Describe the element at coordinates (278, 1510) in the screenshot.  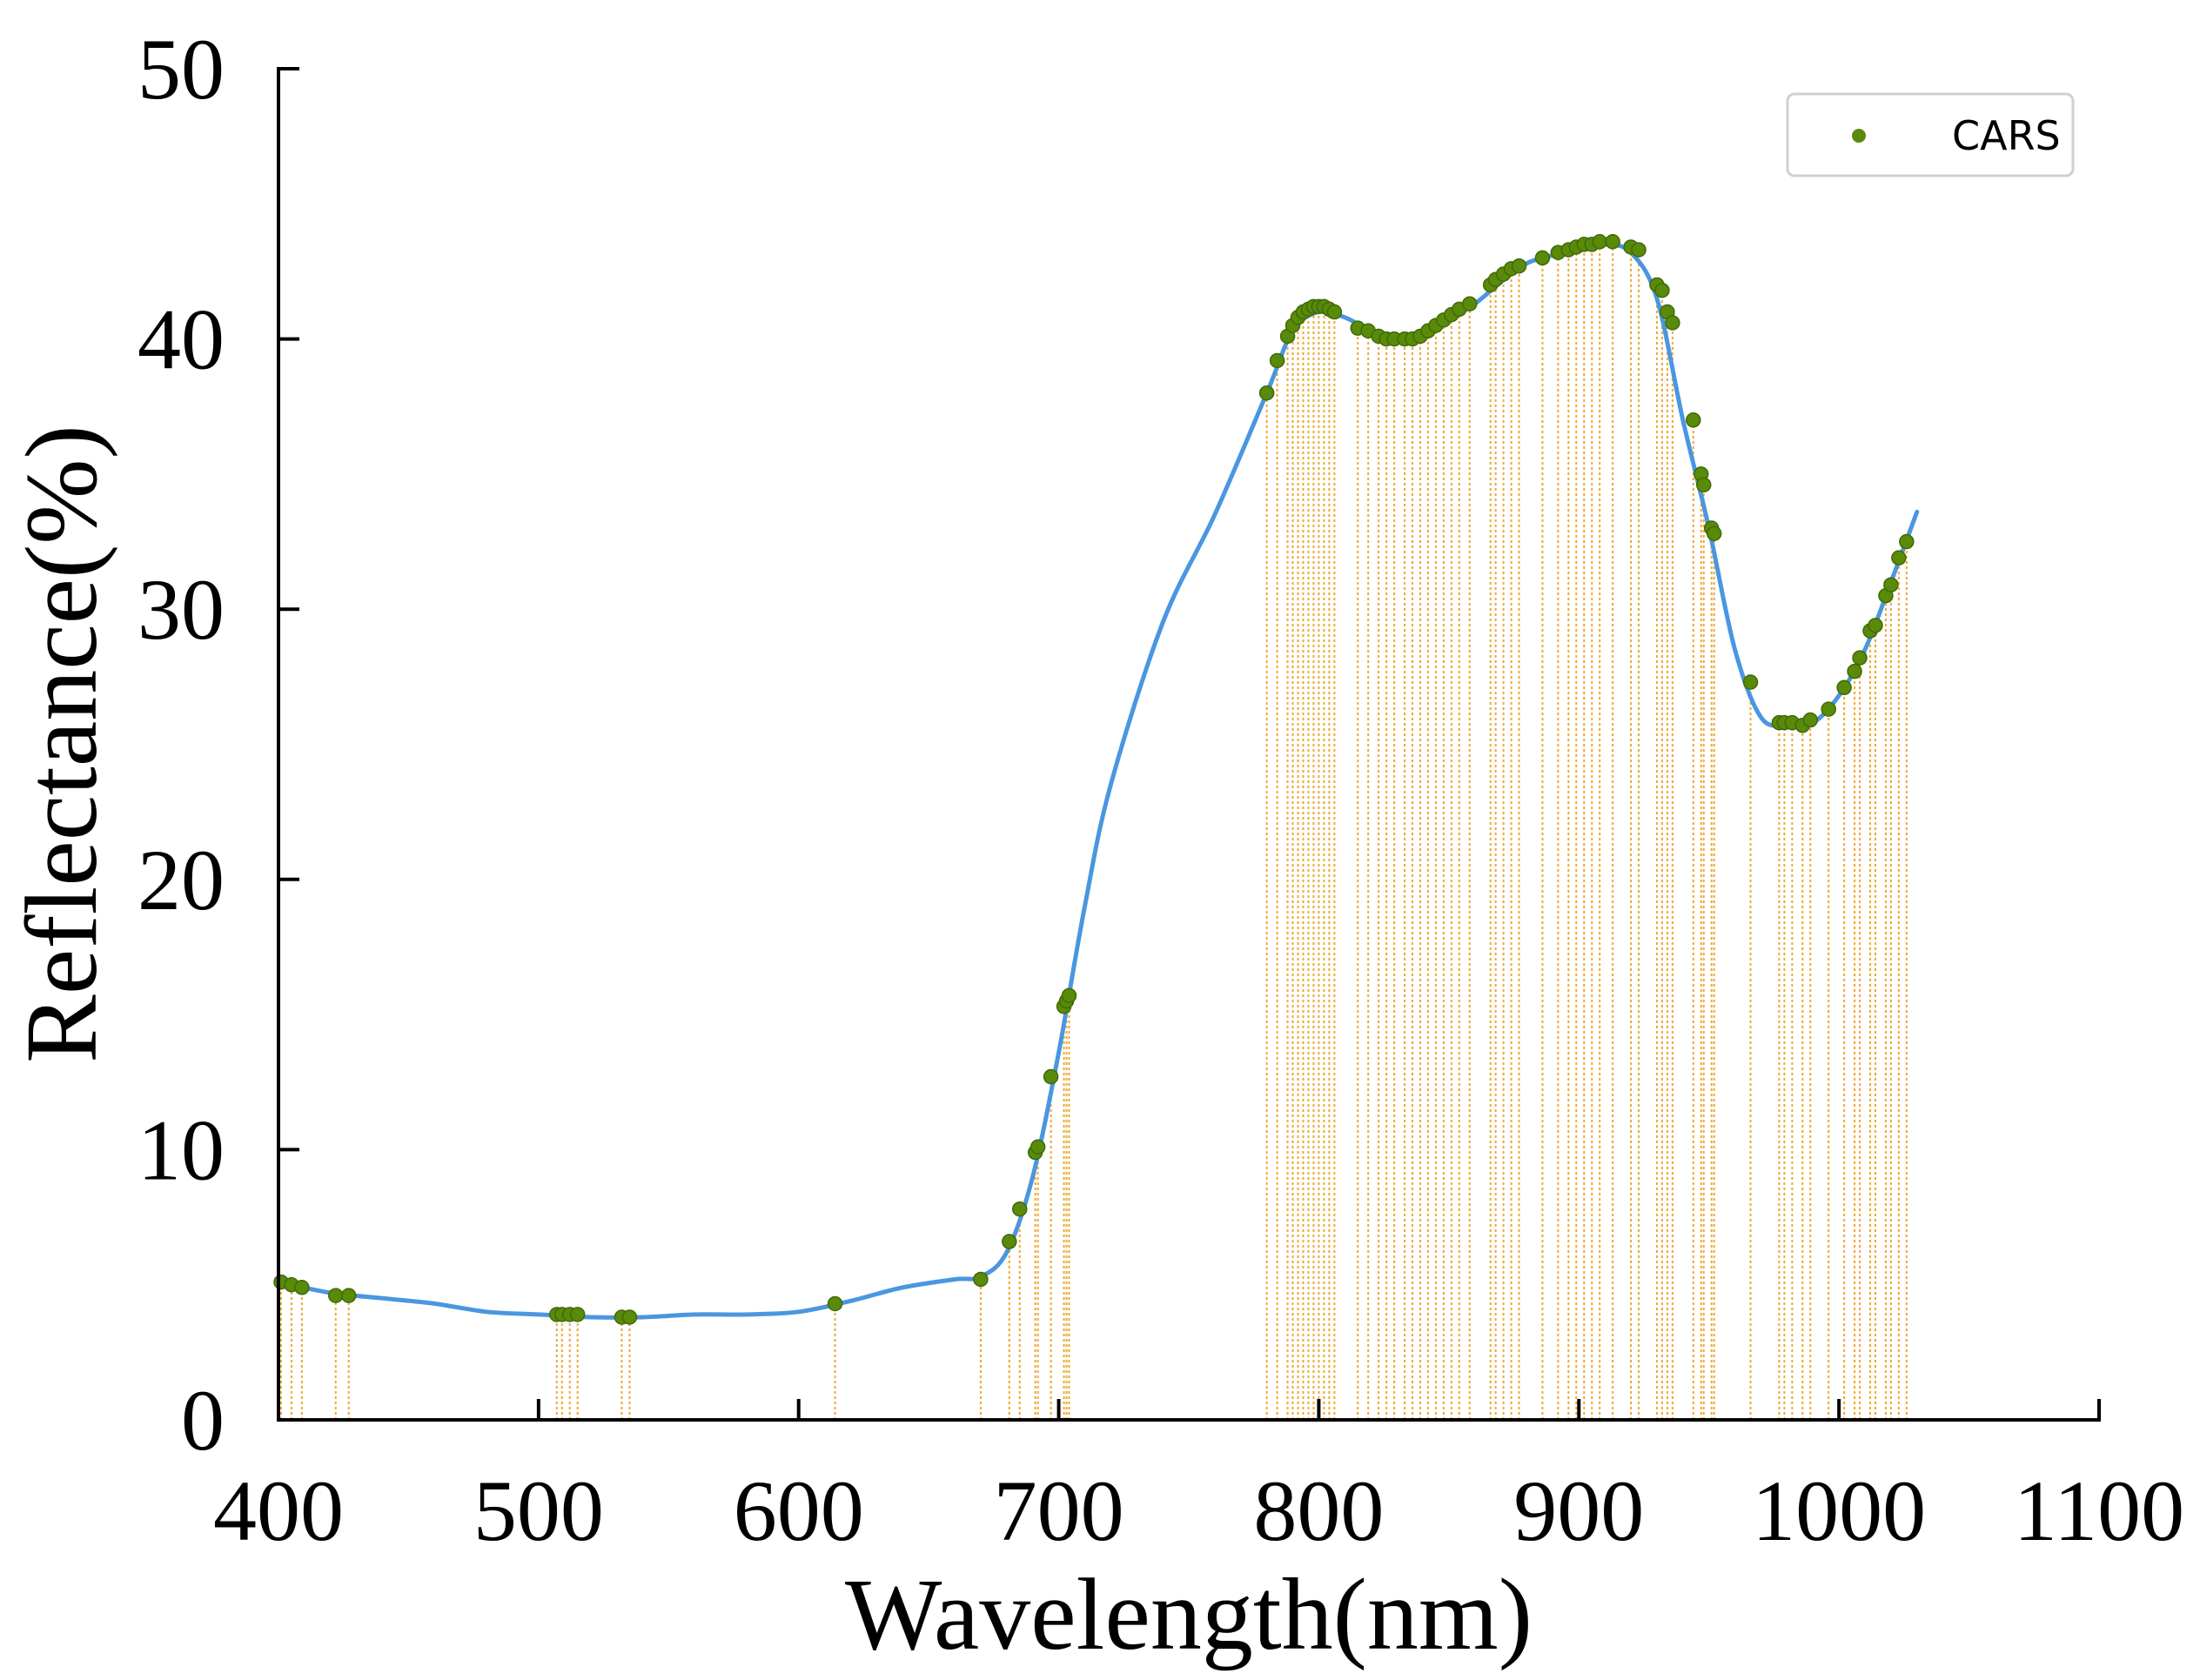
I see `x-tick-label-400: 400` at that location.